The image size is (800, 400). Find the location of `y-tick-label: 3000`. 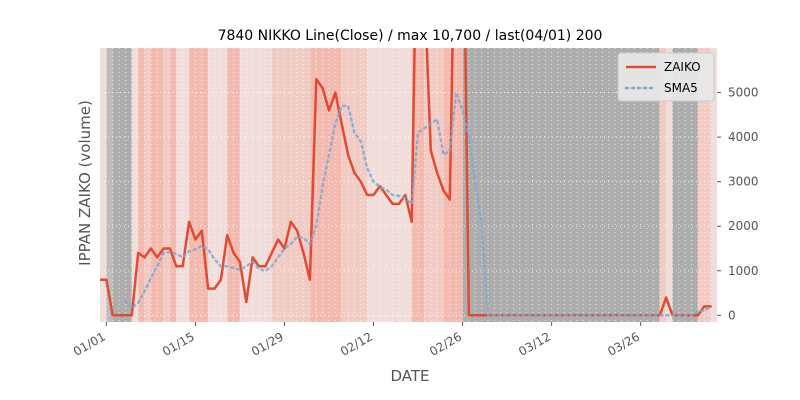

y-tick-label: 3000 is located at coordinates (743, 182).